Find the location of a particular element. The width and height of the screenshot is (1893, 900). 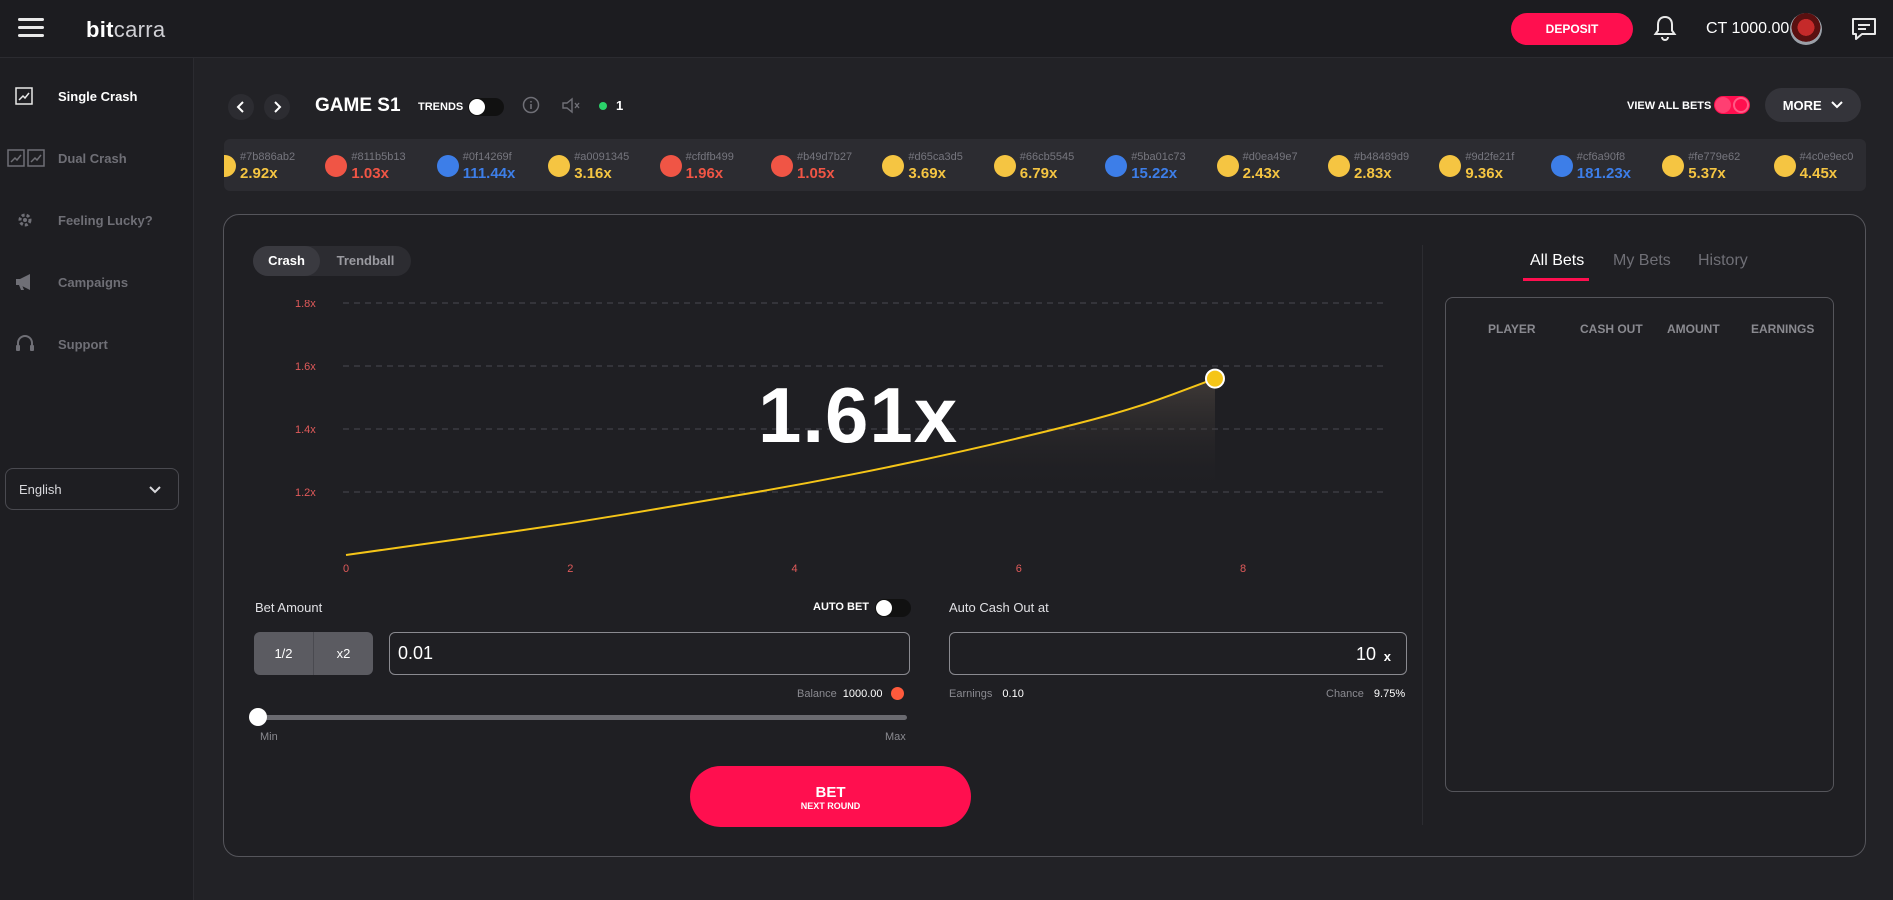

bet-button: BET NEXT ROUND is located at coordinates (830, 796).